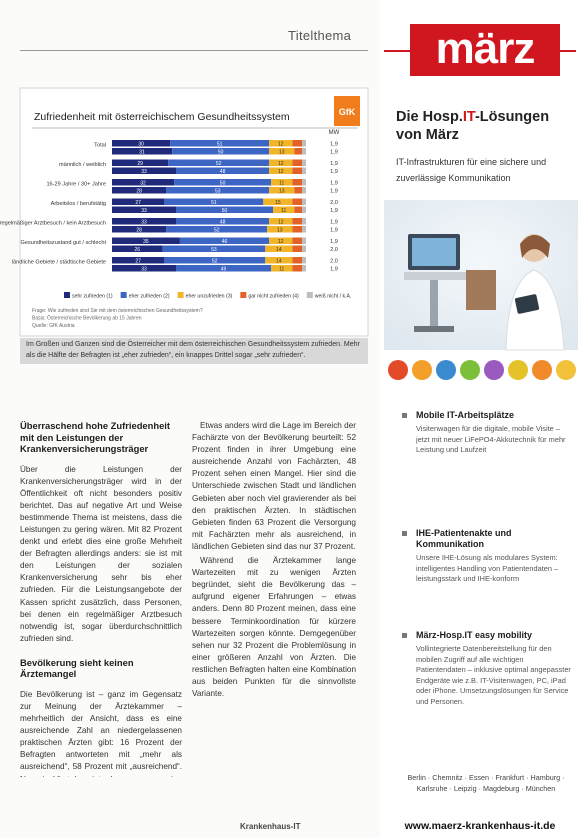  What do you see at coordinates (53, 326) in the screenshot?
I see `chart-note: Quelle: GfK Austria` at bounding box center [53, 326].